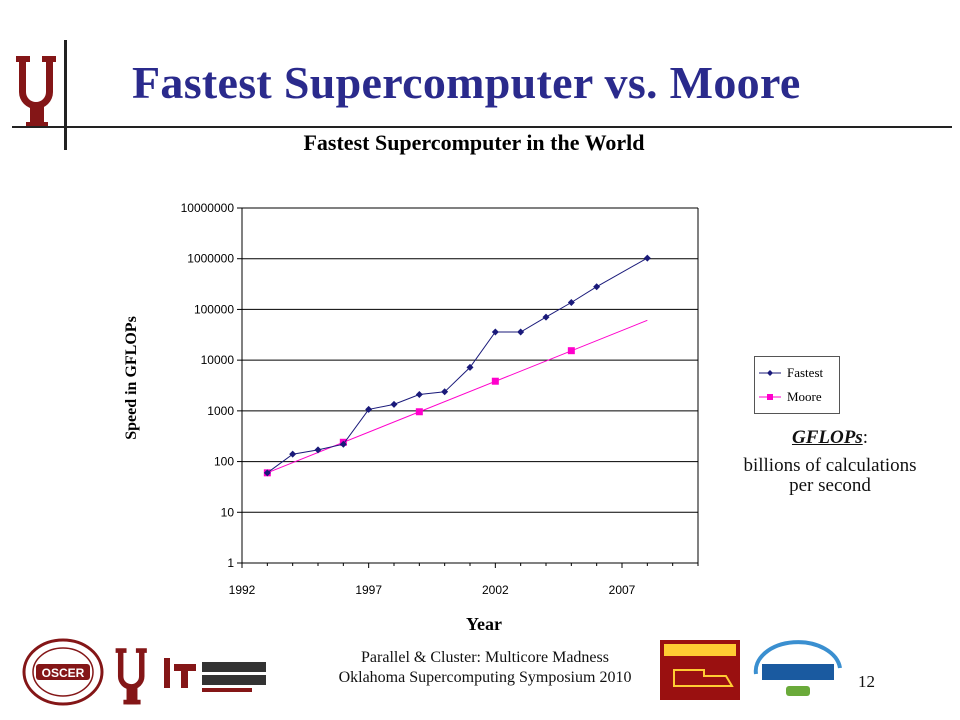  I want to click on legend-swatch-fastest, so click(770, 373).